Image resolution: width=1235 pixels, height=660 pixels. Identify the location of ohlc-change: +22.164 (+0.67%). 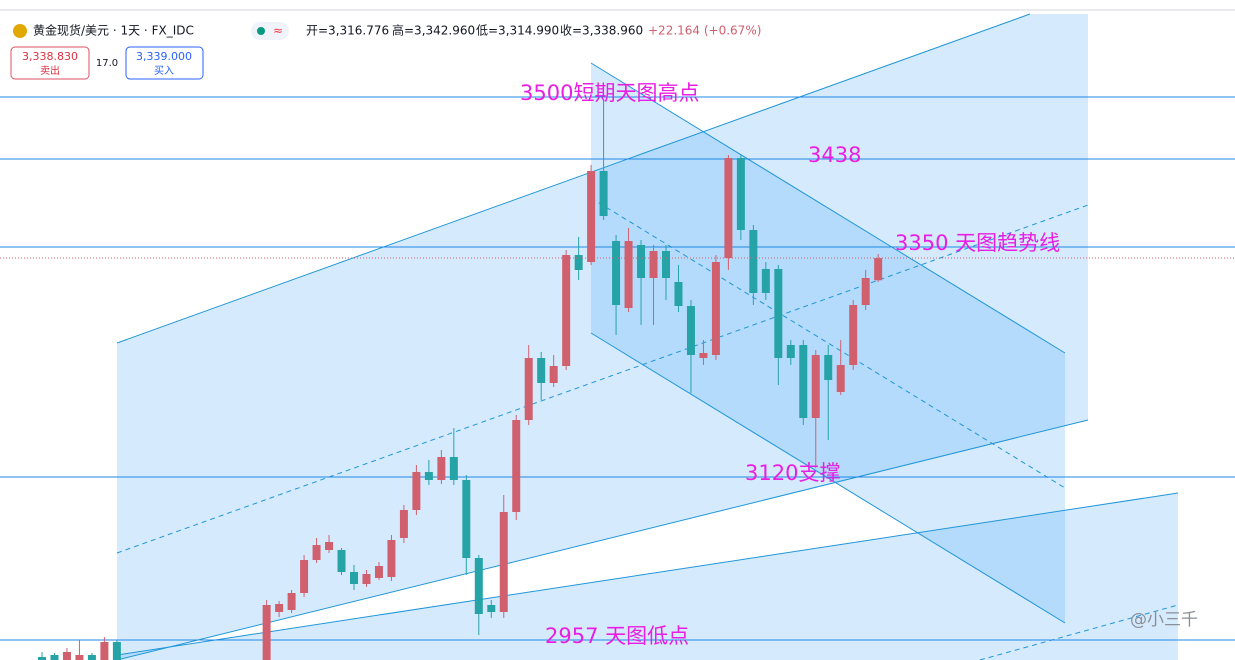
(704, 31).